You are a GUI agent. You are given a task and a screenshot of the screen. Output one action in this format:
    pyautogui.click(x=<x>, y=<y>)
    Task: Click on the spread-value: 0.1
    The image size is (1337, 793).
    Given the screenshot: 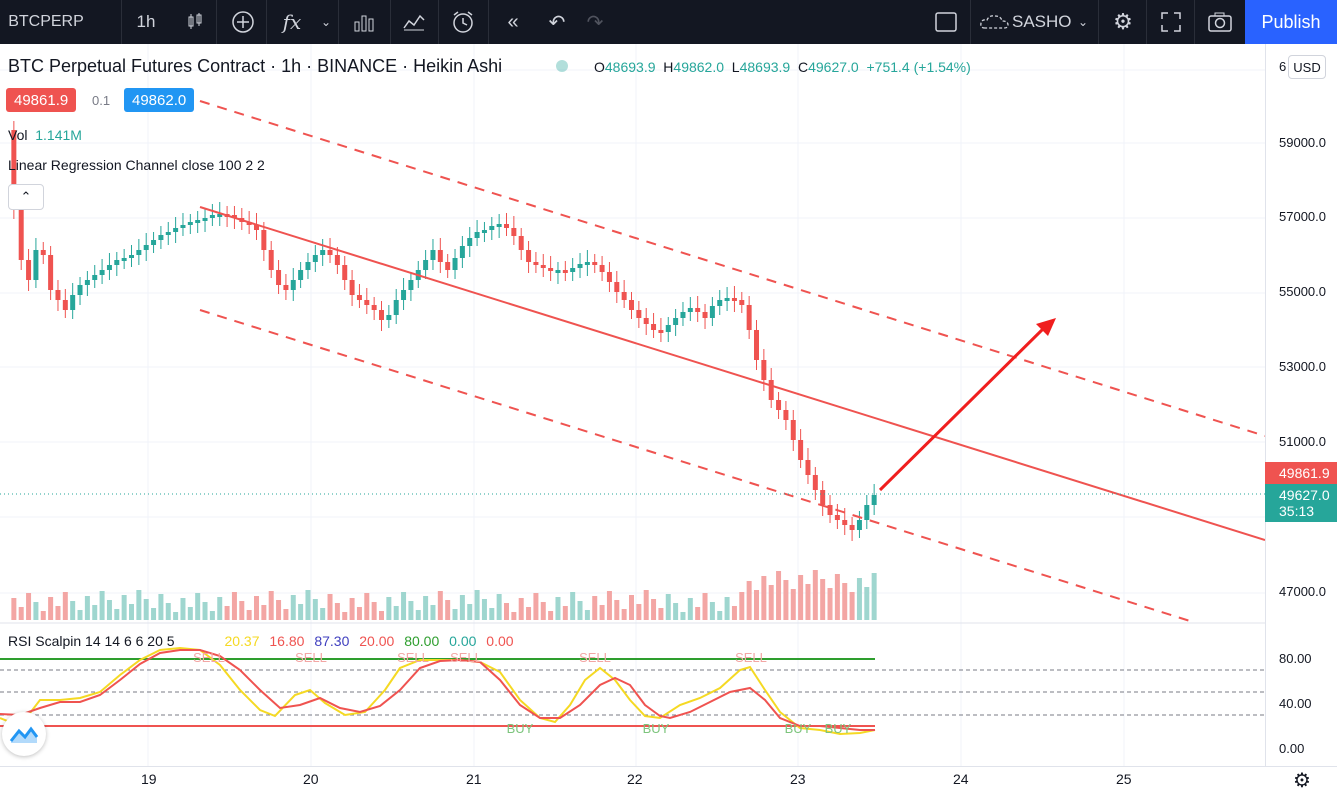 What is the action you would take?
    pyautogui.click(x=101, y=100)
    